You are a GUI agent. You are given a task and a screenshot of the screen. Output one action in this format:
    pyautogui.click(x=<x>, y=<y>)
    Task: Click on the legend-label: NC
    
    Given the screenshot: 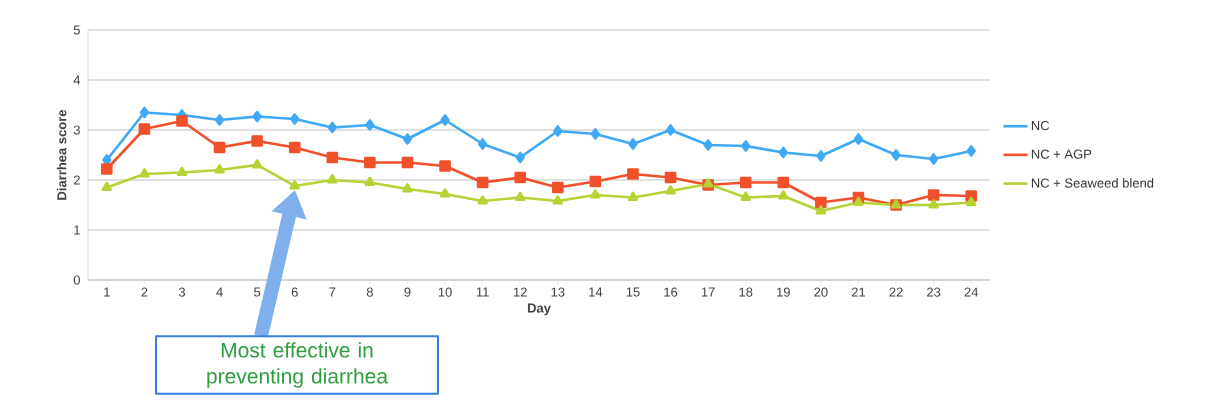 What is the action you would take?
    pyautogui.click(x=1040, y=125)
    